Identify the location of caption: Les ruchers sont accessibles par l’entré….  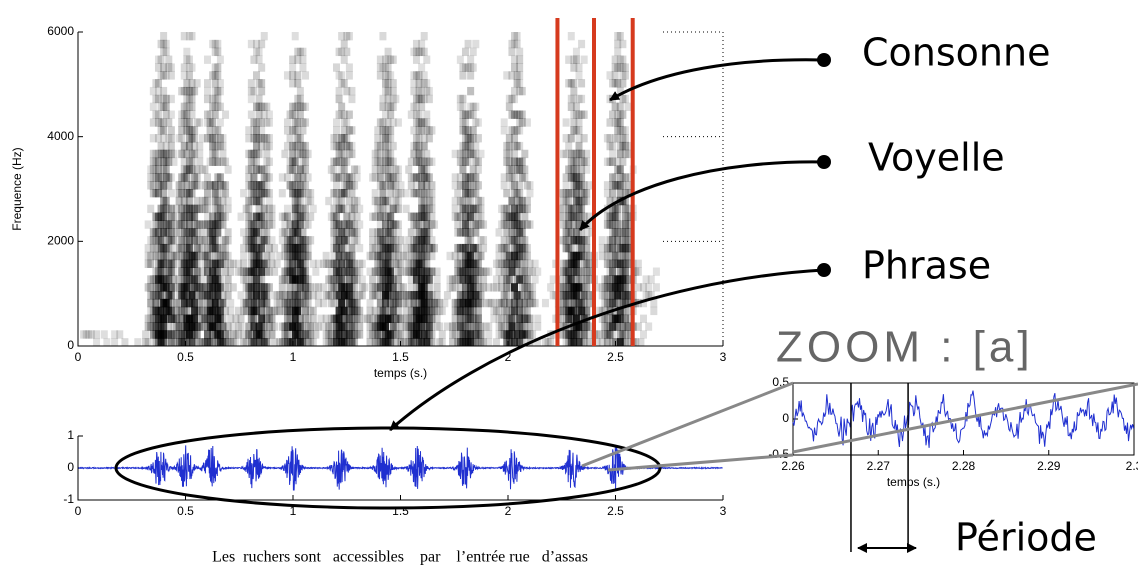
(400, 557).